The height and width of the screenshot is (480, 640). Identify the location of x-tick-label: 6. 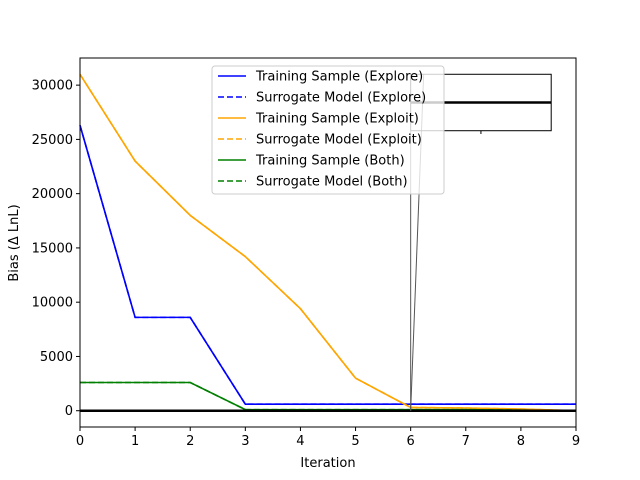
(411, 441).